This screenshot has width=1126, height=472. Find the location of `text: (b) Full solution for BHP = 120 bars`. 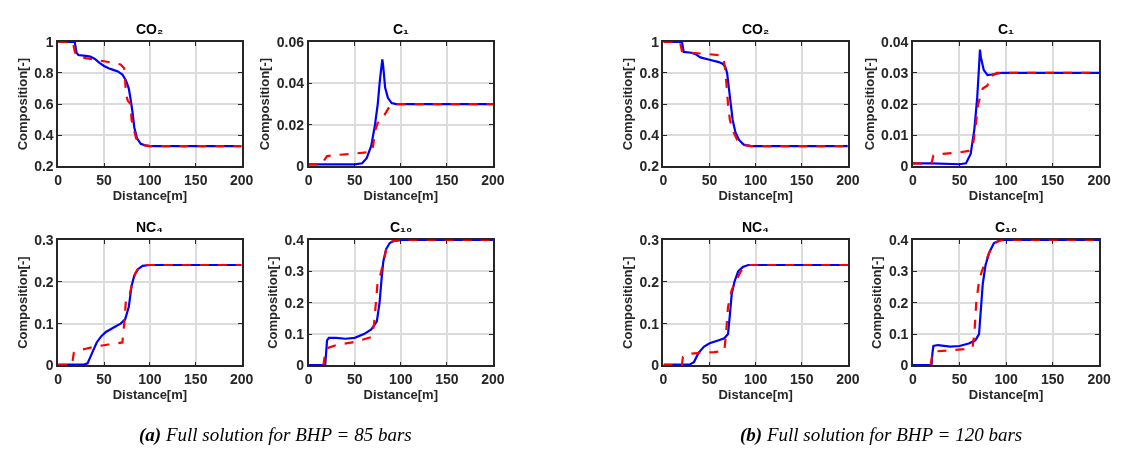

text: (b) Full solution for BHP = 120 bars is located at coordinates (881, 435).